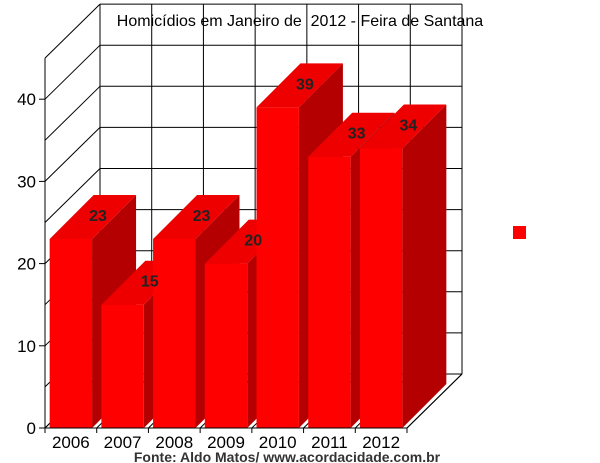  Describe the element at coordinates (253, 241) in the screenshot. I see `data-label: 20` at that location.